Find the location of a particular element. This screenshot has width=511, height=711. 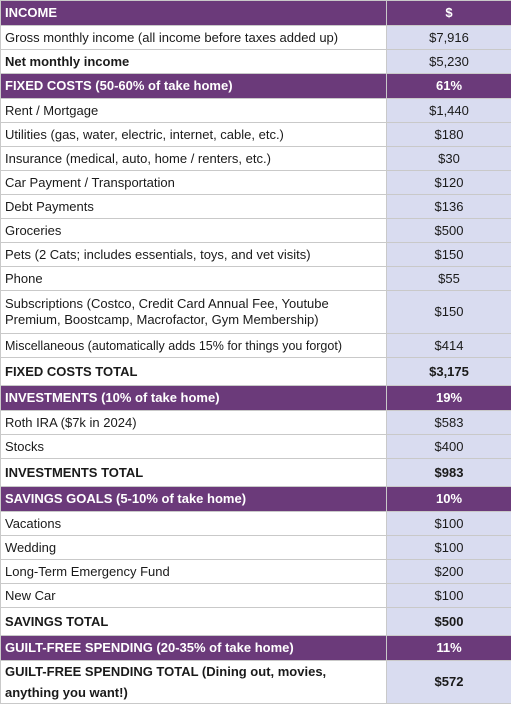

row-label: Wedding is located at coordinates (193, 547).